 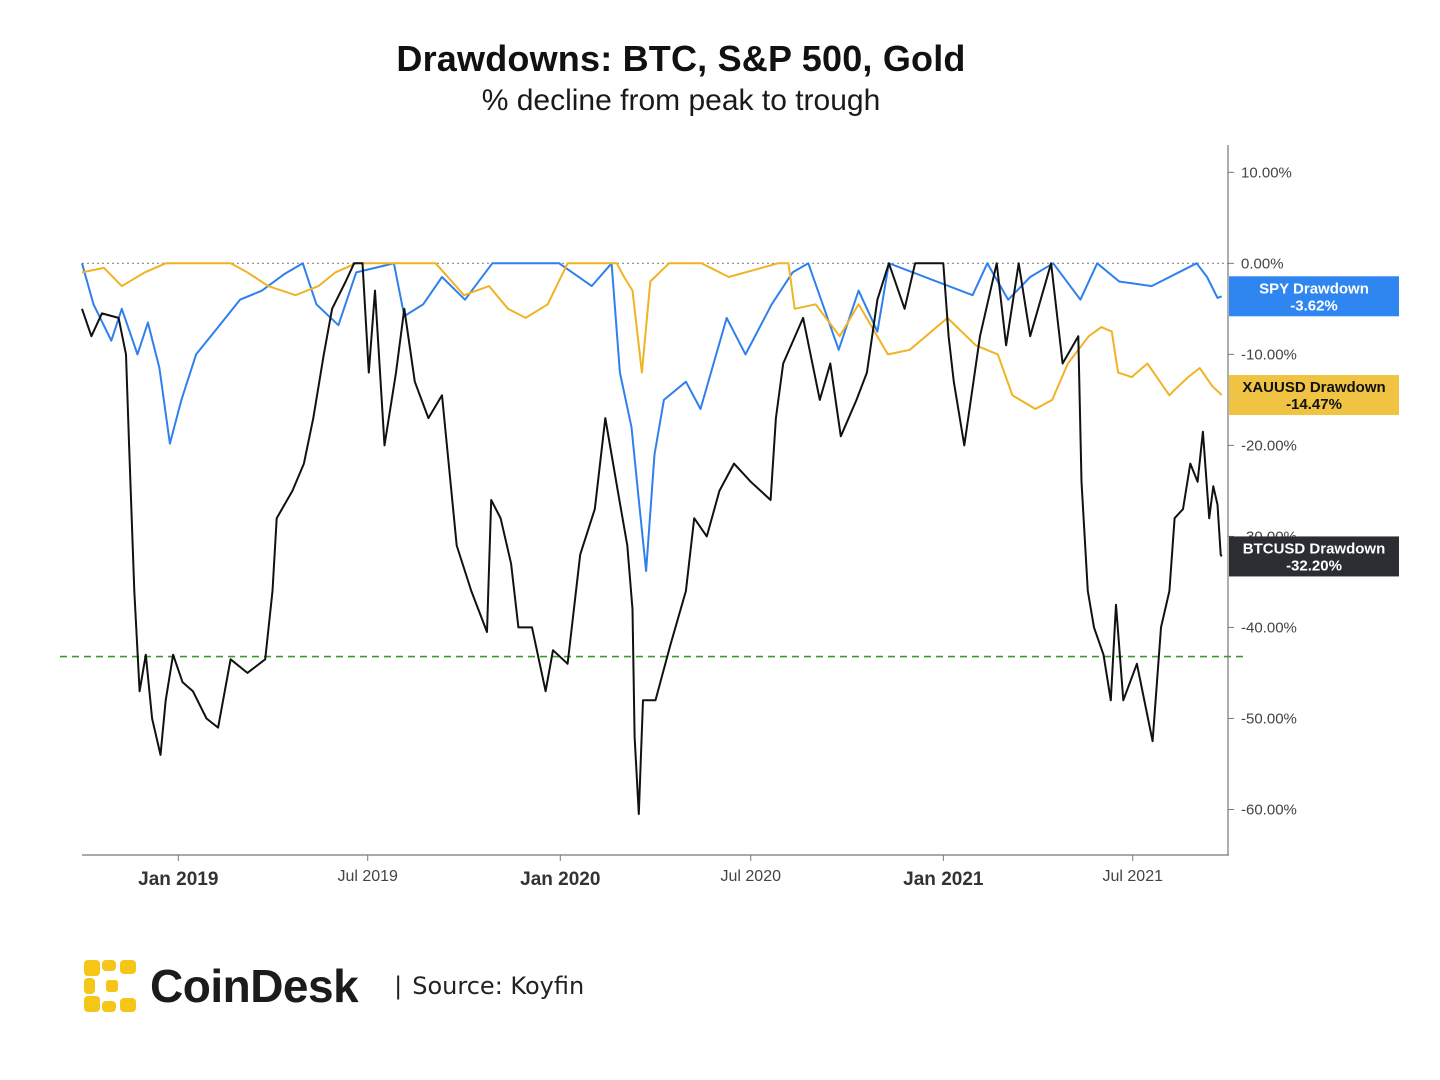 I want to click on series-label-value-1: -14.47%, so click(x=1314, y=404).